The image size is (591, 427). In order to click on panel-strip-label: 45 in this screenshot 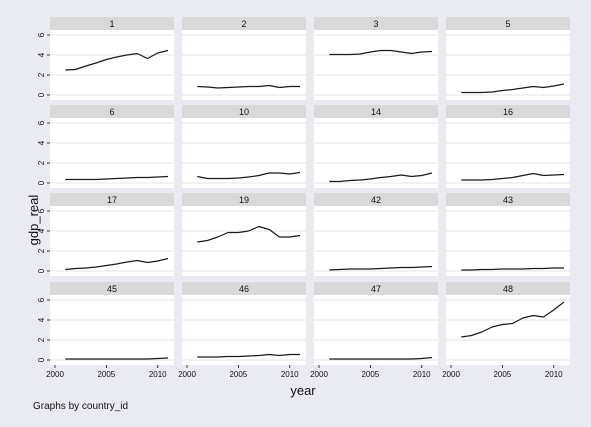, I will do `click(112, 289)`.